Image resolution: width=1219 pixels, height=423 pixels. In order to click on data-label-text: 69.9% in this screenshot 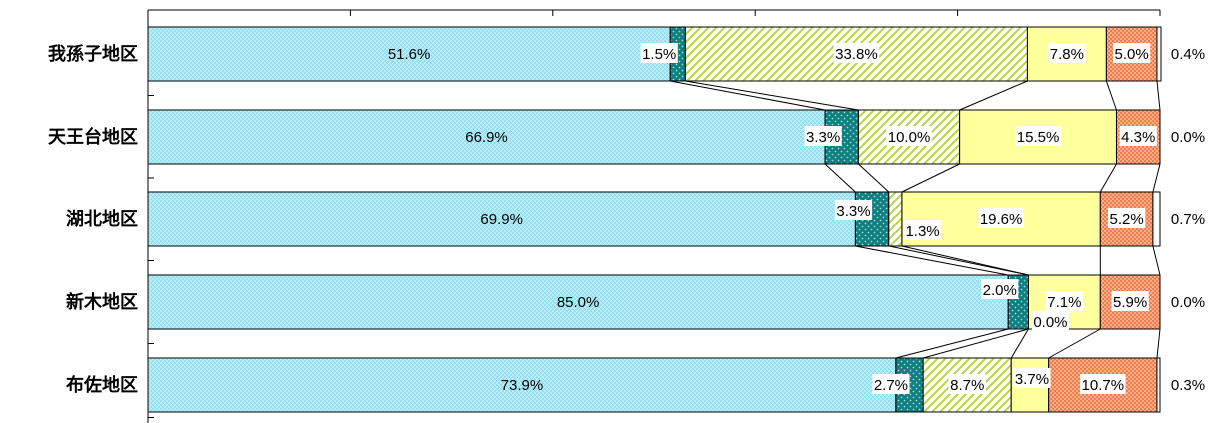, I will do `click(501, 219)`.